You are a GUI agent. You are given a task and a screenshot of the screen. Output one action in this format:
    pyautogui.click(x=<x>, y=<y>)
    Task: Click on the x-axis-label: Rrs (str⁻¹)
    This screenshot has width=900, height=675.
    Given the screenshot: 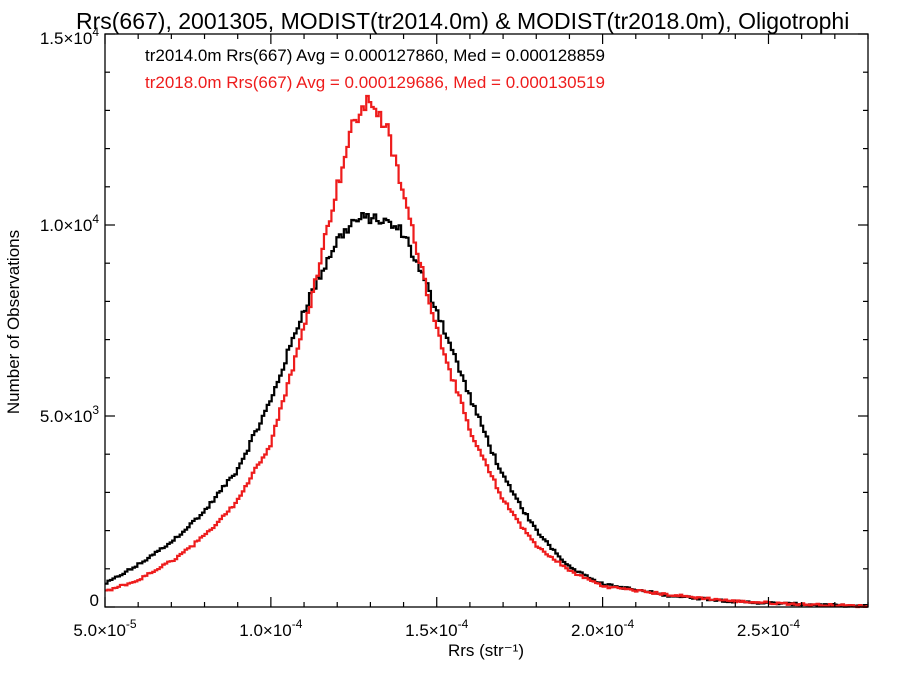 What is the action you would take?
    pyautogui.click(x=486, y=650)
    